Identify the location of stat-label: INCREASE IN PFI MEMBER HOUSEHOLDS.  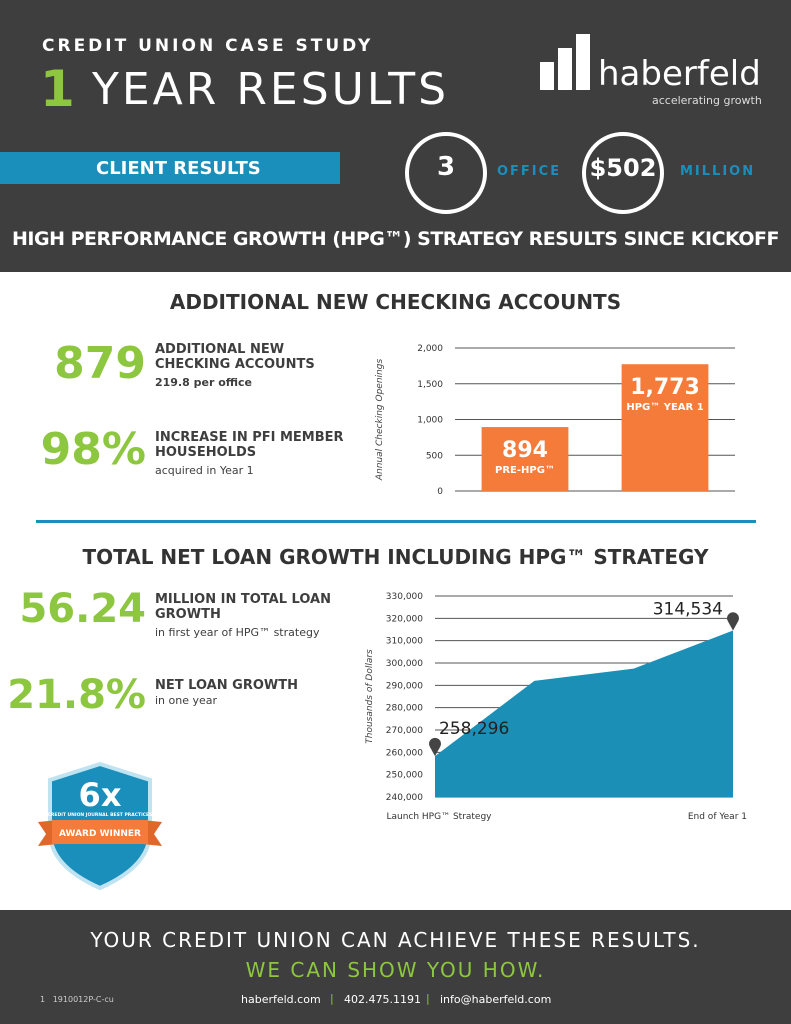
(249, 445).